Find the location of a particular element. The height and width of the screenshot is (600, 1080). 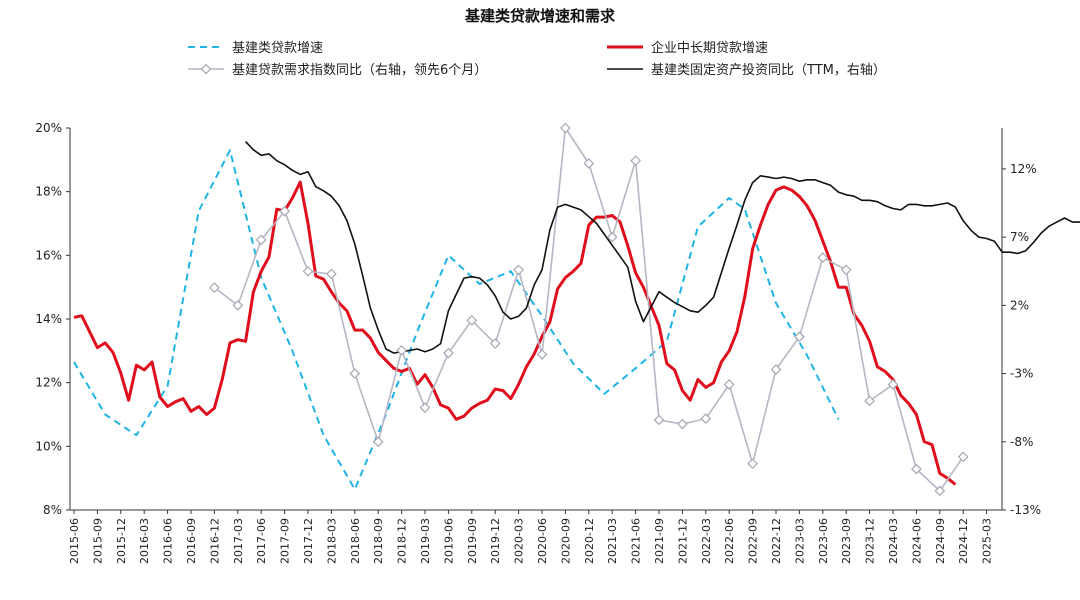

x-tick-label: 2023-09 is located at coordinates (846, 541).